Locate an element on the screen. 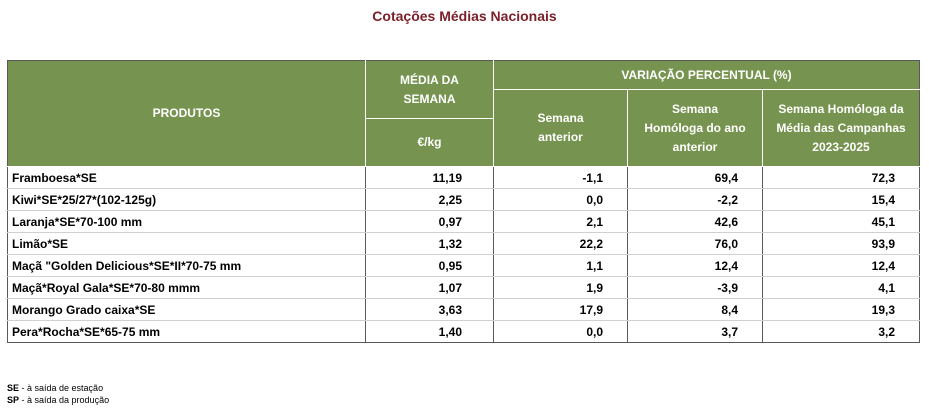  campanhas-value: 93,9 is located at coordinates (841, 243).